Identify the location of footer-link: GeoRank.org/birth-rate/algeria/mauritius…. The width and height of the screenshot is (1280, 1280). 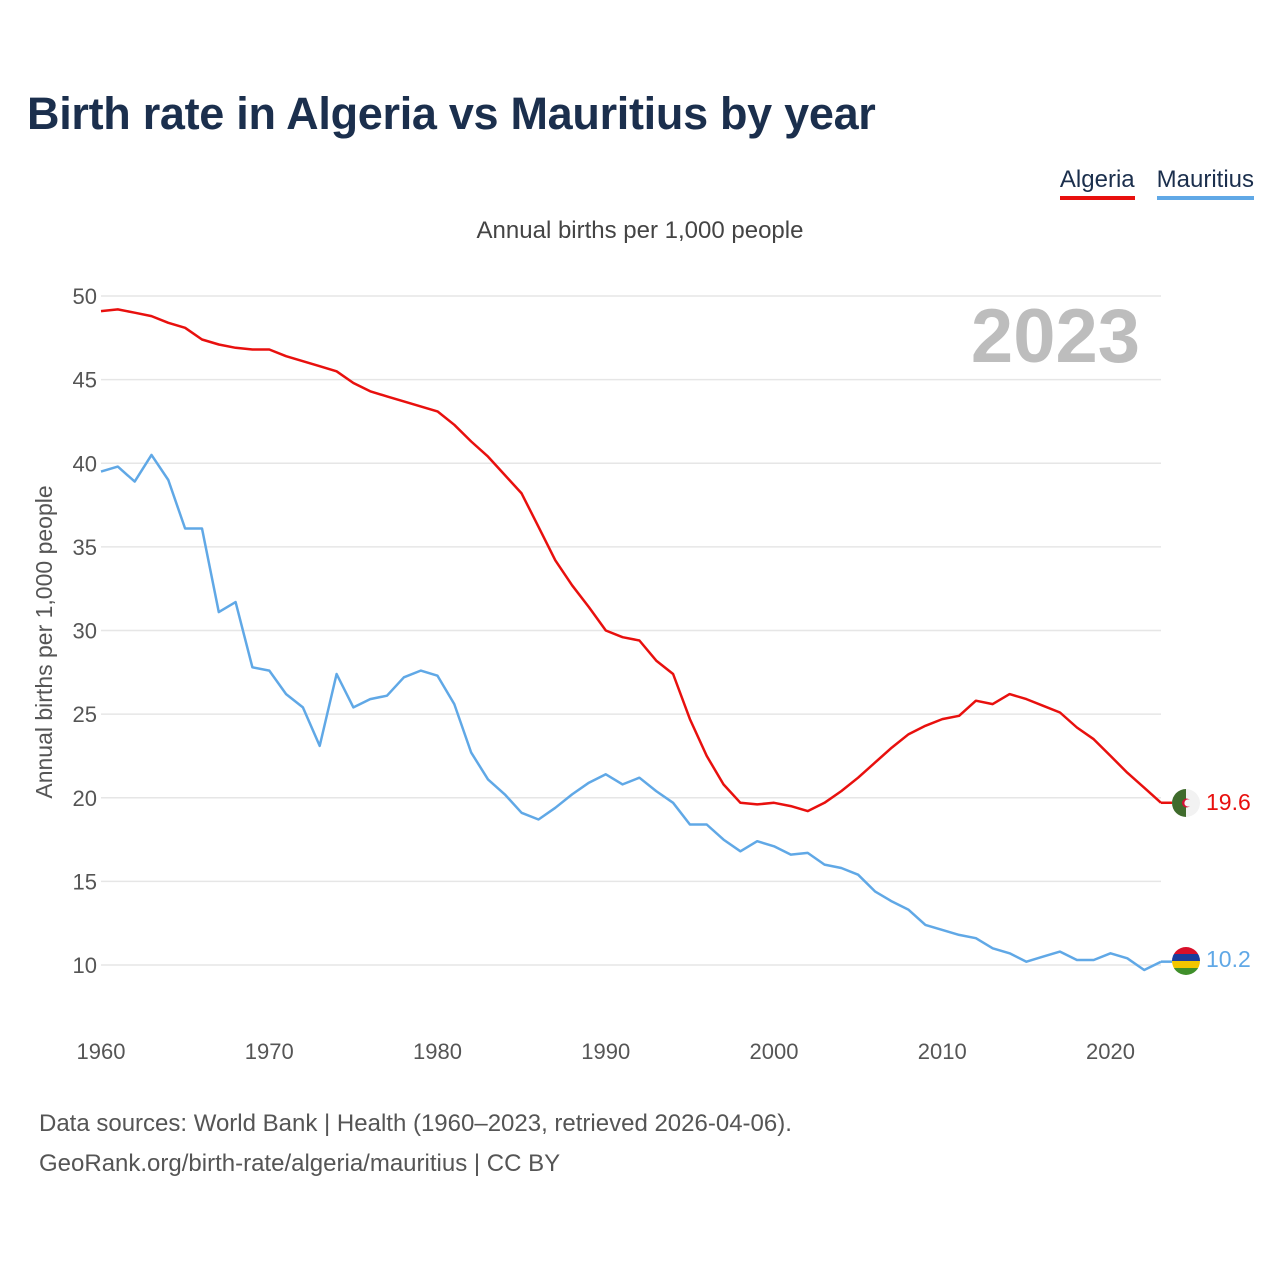
(300, 1163).